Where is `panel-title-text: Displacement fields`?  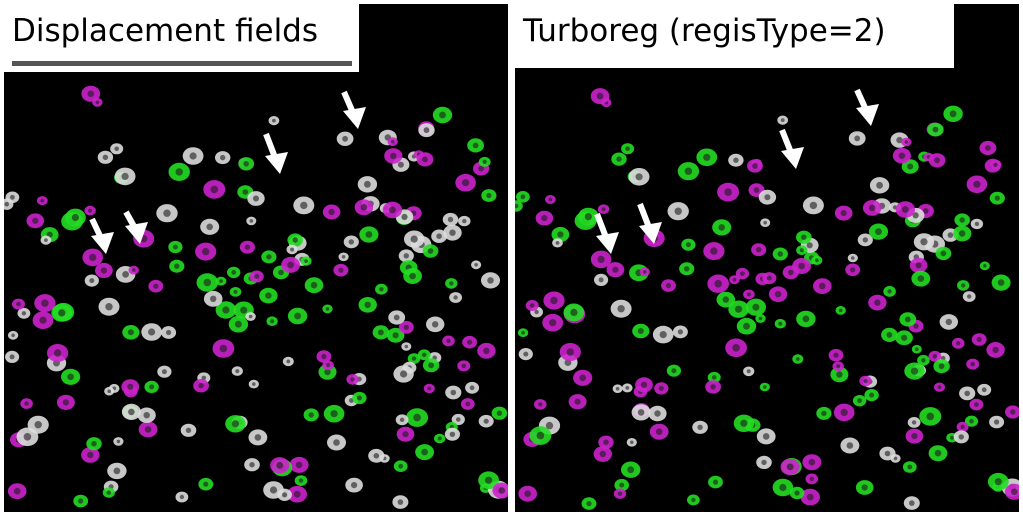 panel-title-text: Displacement fields is located at coordinates (165, 31).